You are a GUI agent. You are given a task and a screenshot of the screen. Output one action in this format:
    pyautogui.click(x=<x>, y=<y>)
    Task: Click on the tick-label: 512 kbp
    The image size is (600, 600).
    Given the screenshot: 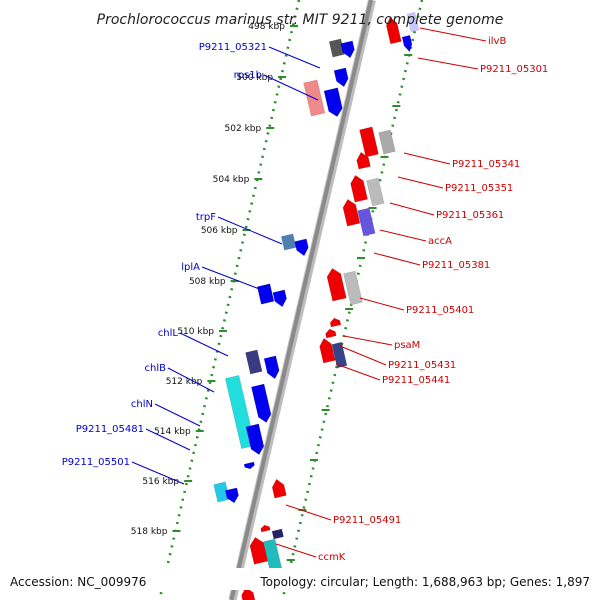 What is the action you would take?
    pyautogui.click(x=184, y=382)
    